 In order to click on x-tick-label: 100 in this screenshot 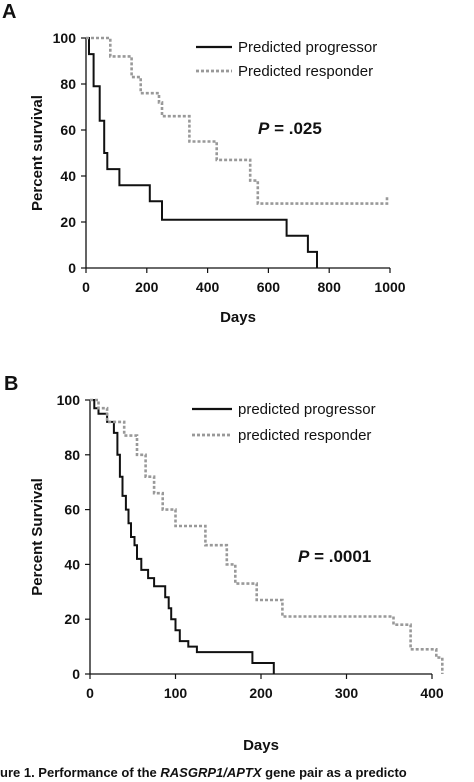, I will do `click(176, 693)`.